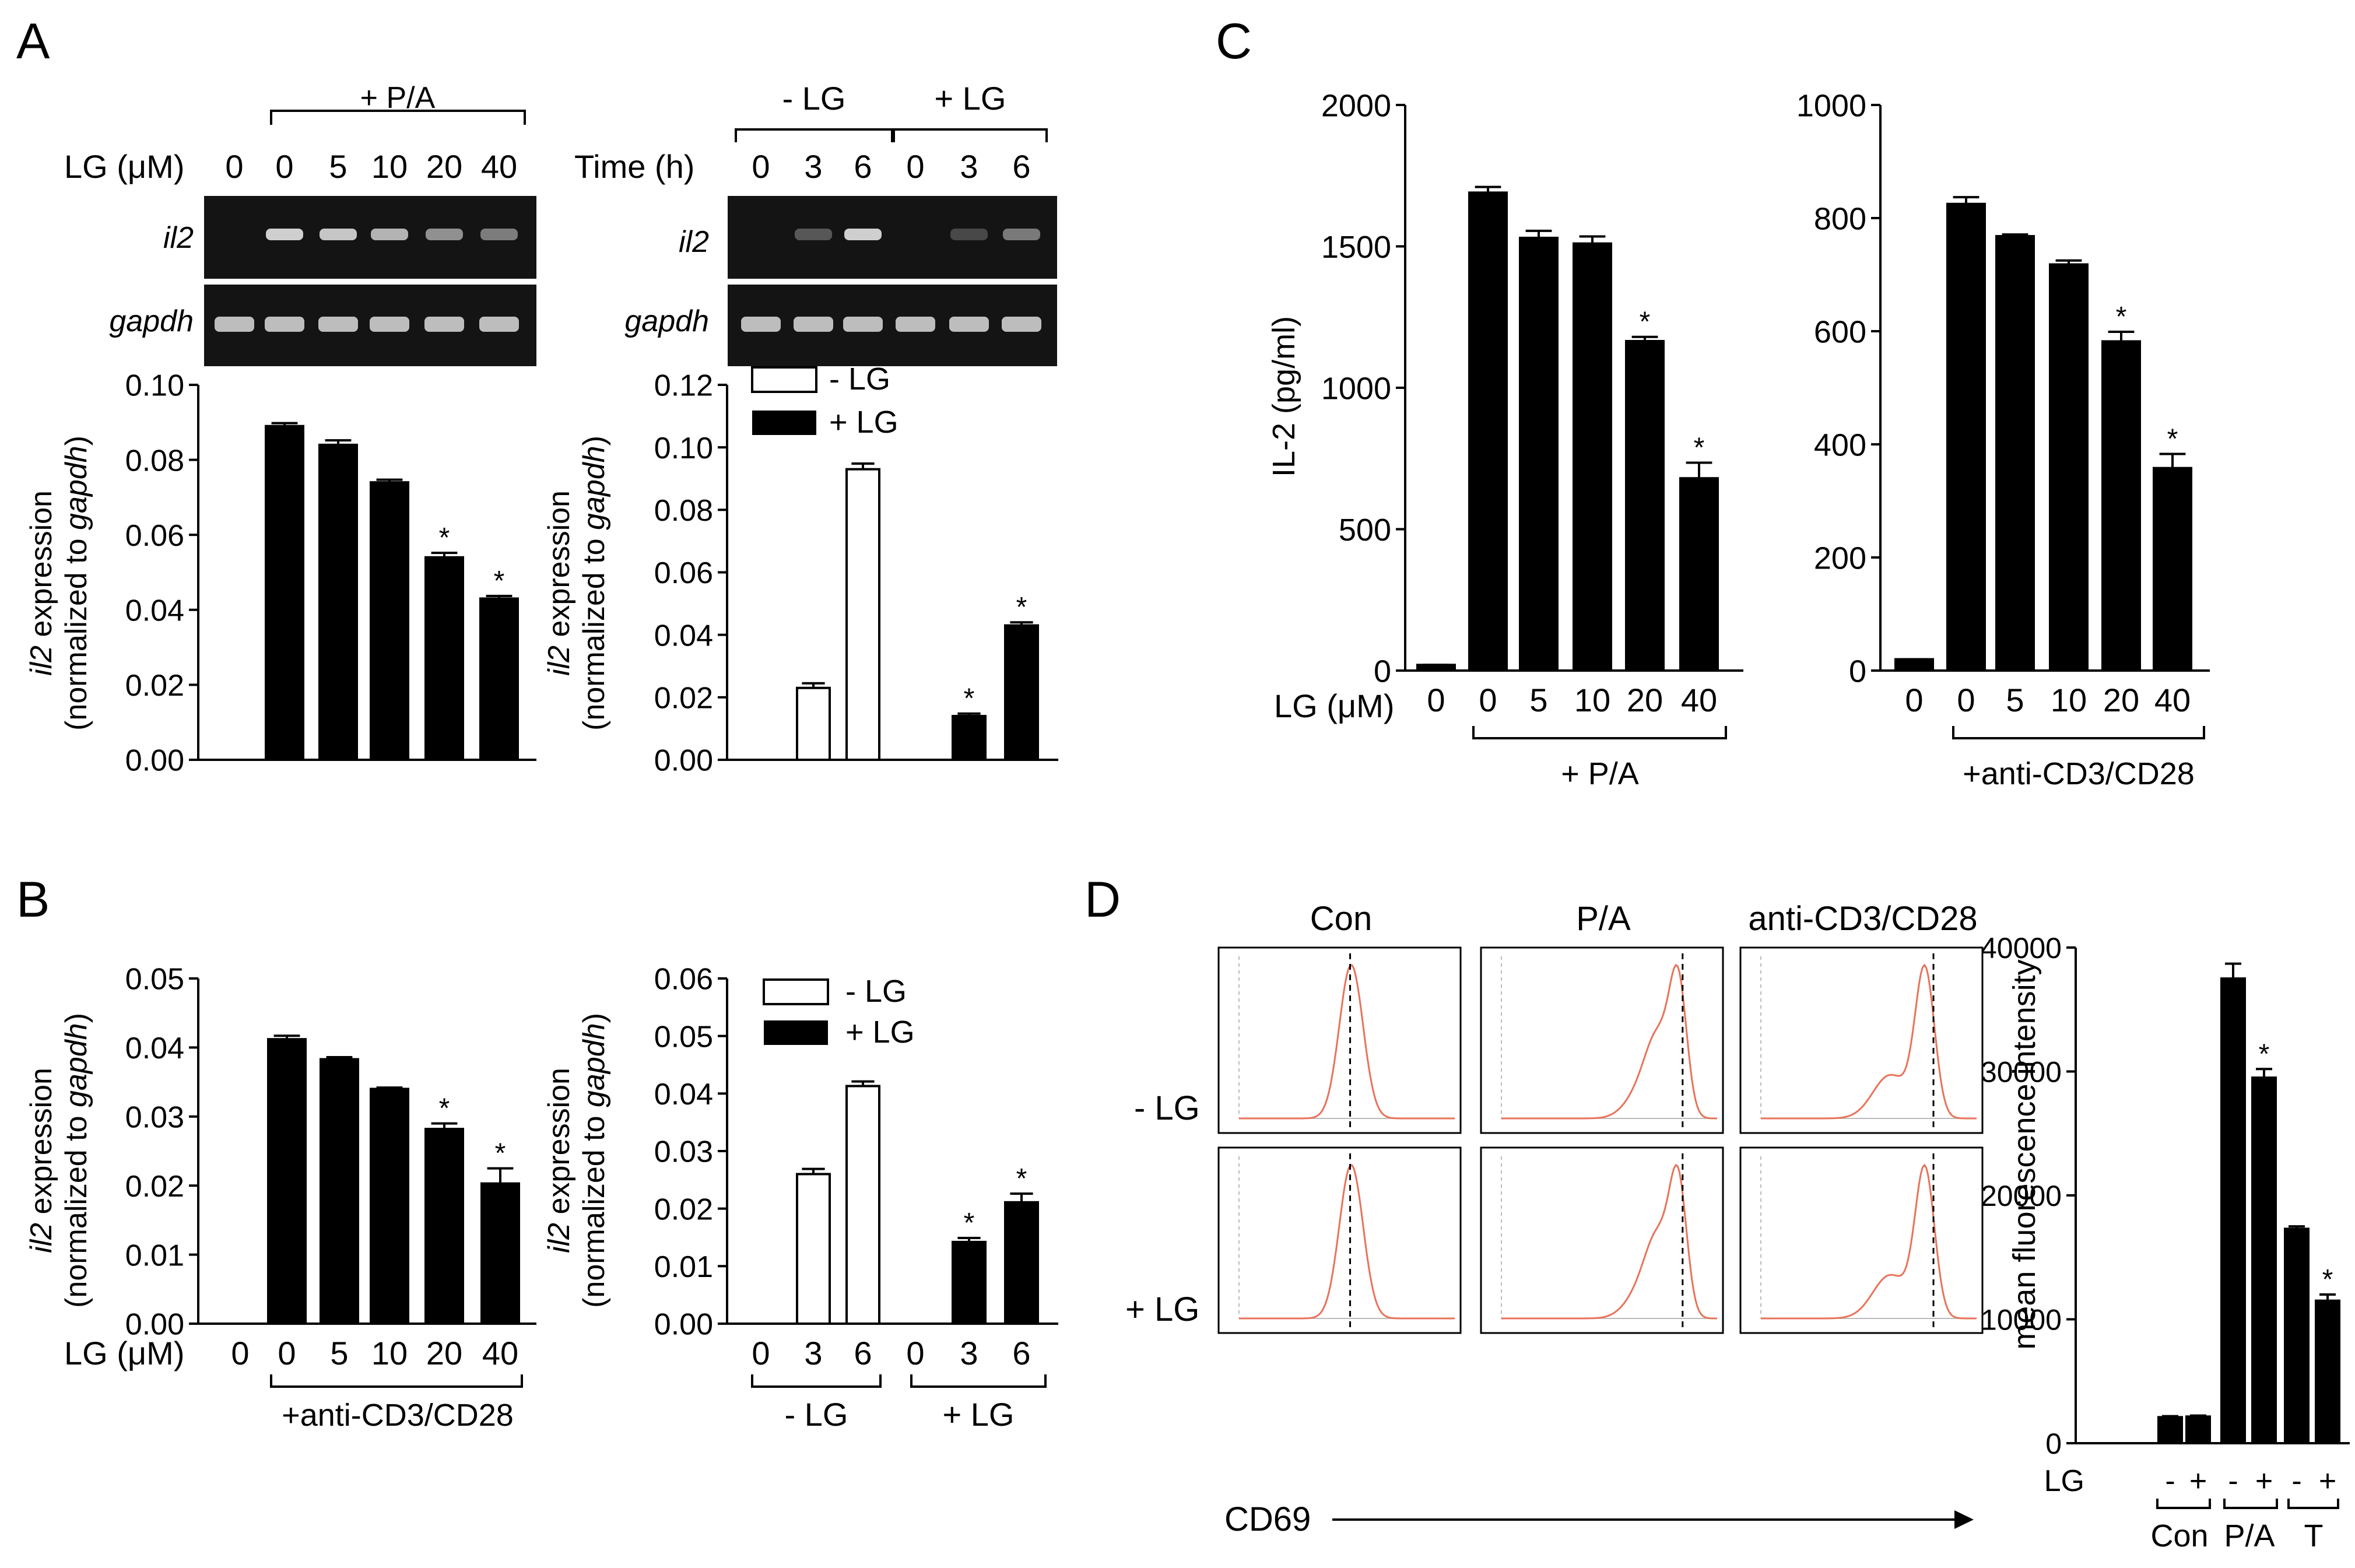 Image resolution: width=2355 pixels, height=1568 pixels. Describe the element at coordinates (2053, 1444) in the screenshot. I see `y-tick-label: 0` at that location.